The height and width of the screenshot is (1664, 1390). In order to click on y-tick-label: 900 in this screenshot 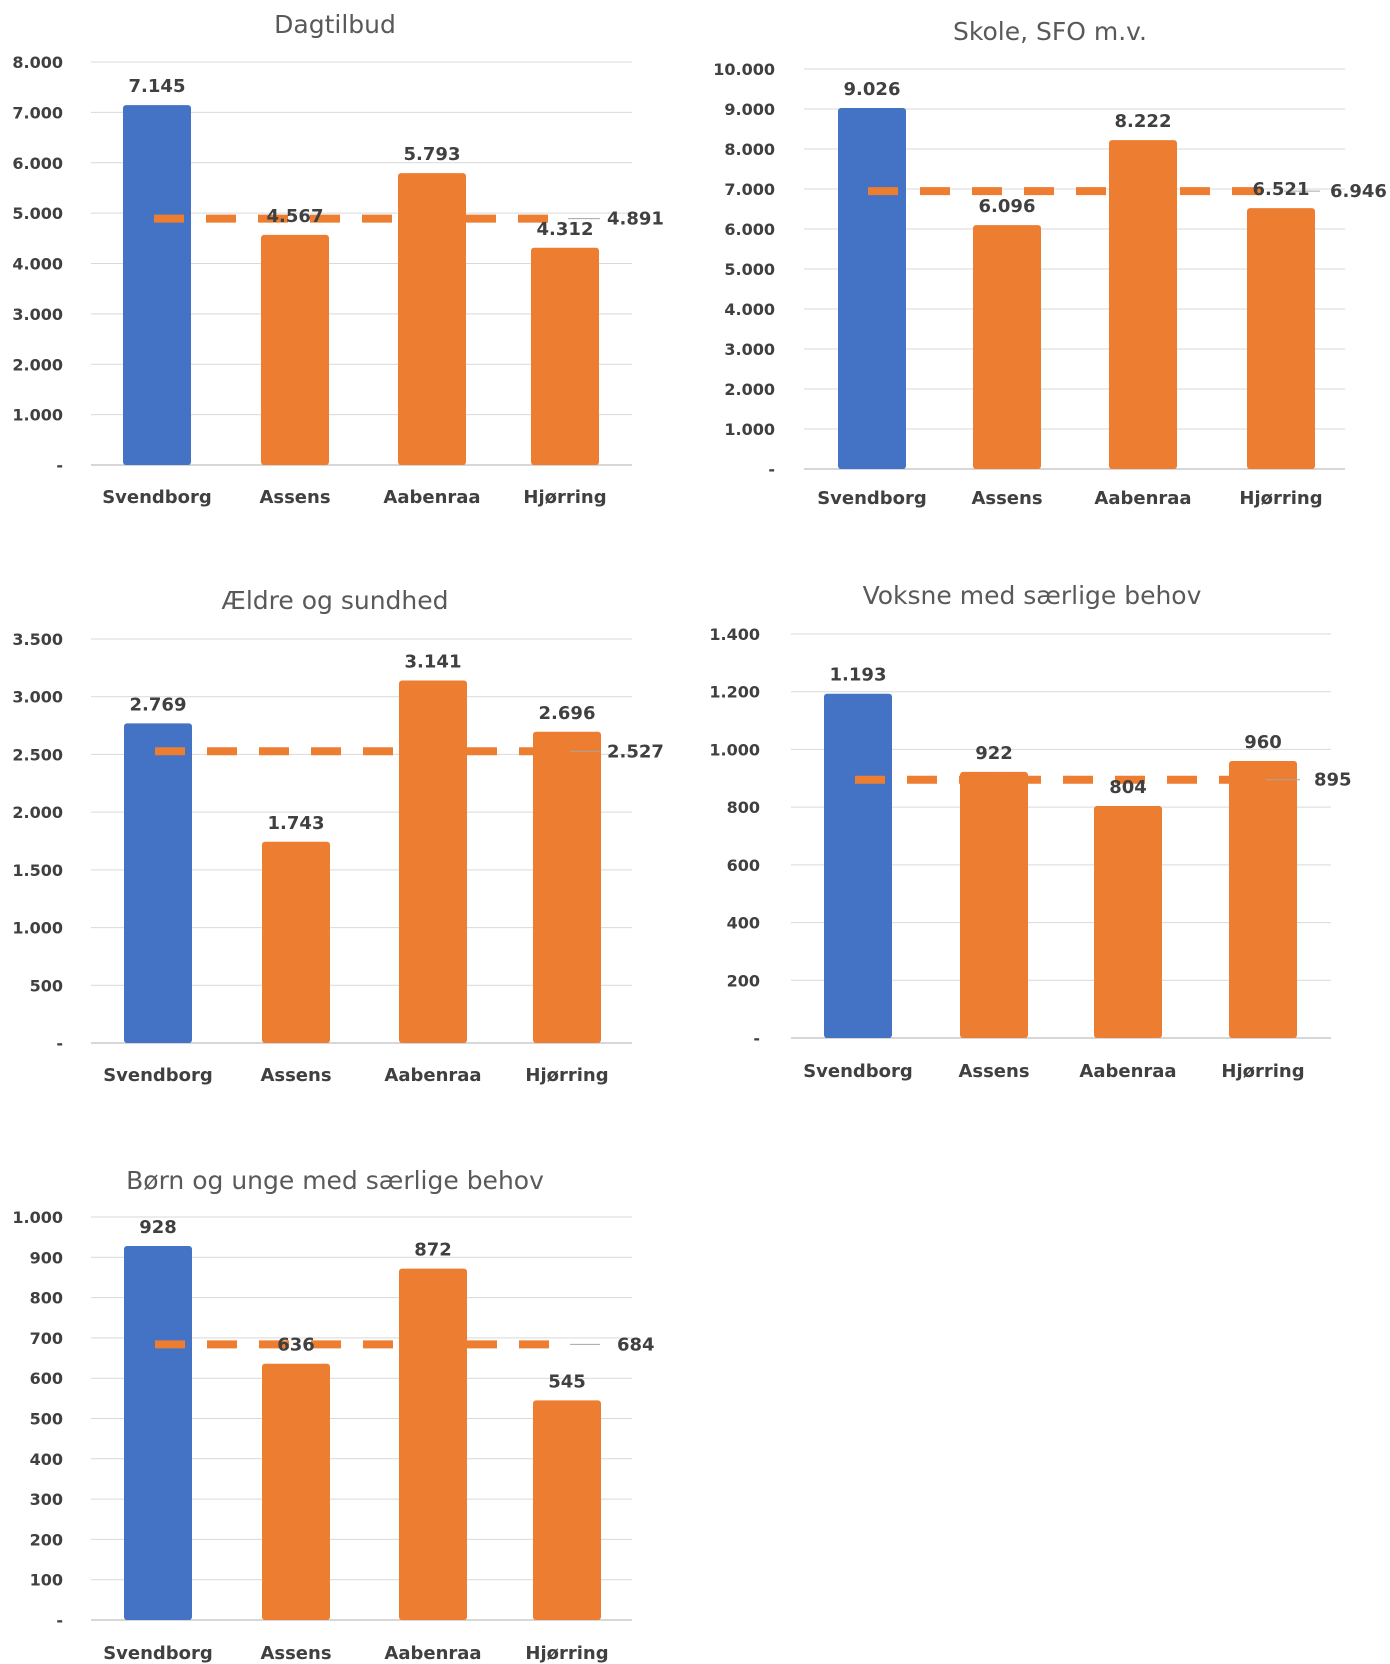, I will do `click(46, 1257)`.